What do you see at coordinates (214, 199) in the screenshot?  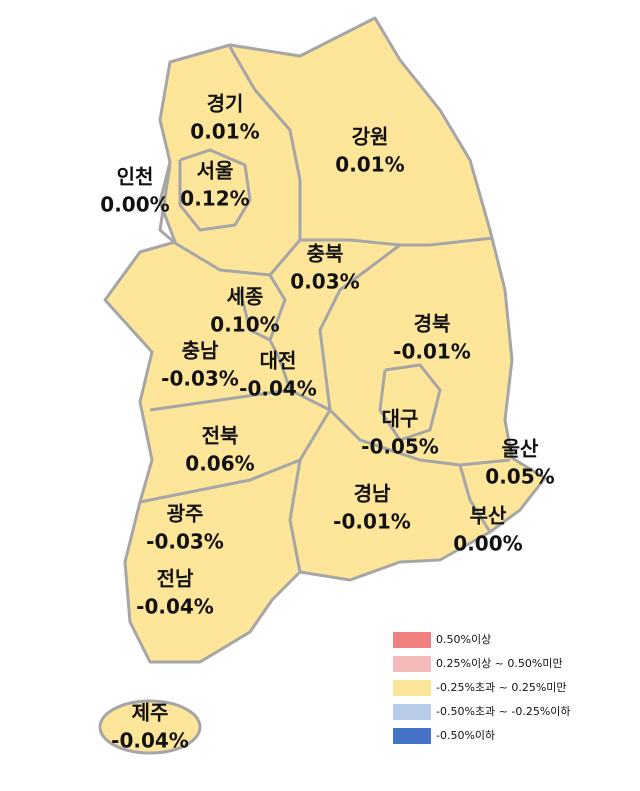 I see `region-value: 0.12%` at bounding box center [214, 199].